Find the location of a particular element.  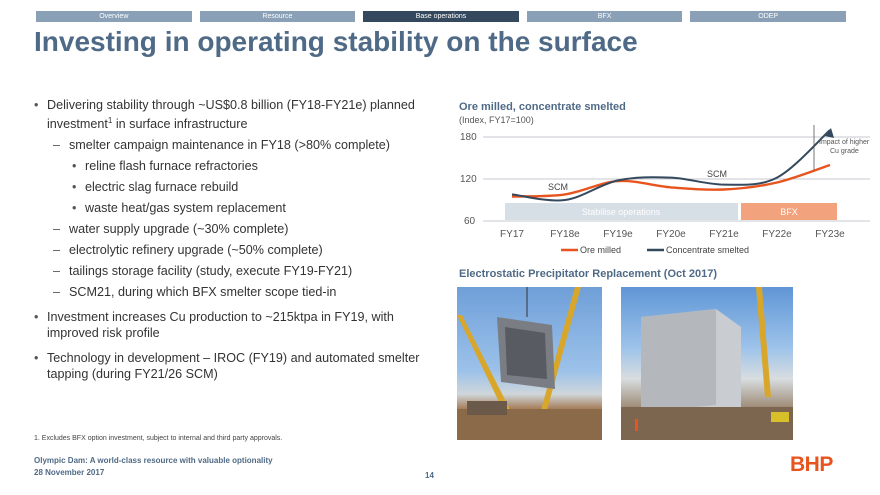

chart-subtitle: (Index, FY17=100) is located at coordinates (496, 120).